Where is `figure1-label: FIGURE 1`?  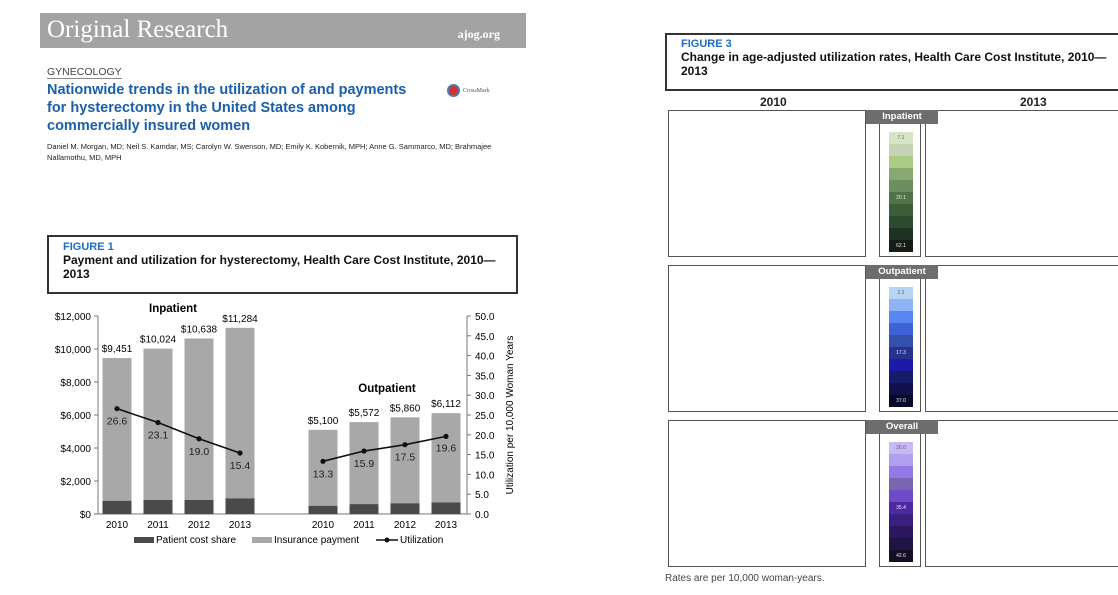
figure1-label: FIGURE 1 is located at coordinates (88, 247).